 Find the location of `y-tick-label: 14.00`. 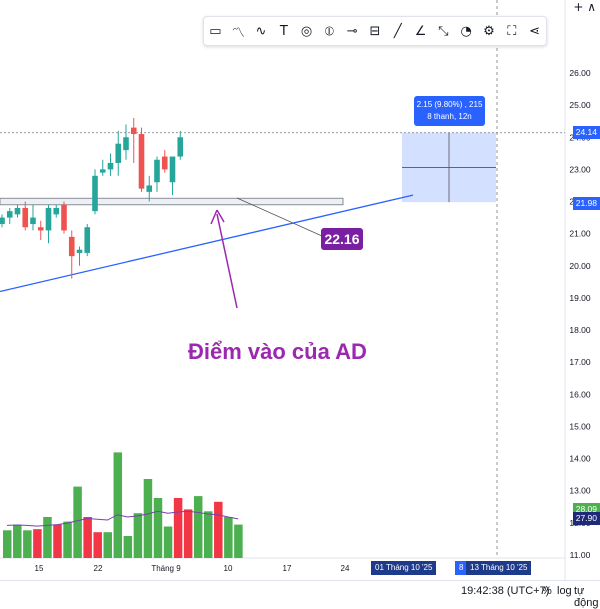

y-tick-label: 14.00 is located at coordinates (580, 459).